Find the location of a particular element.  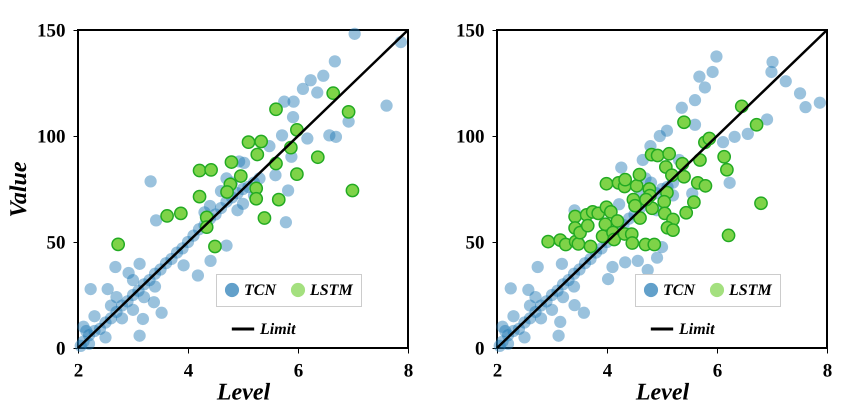

y-axis-title: Value is located at coordinates (19, 189).